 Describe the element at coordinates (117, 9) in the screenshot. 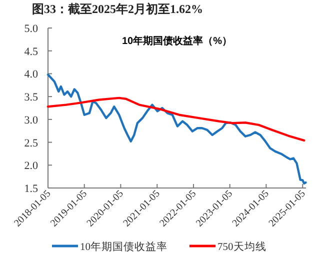

I see `chart-title: 图33：截至2025年2月初至1.62%` at that location.